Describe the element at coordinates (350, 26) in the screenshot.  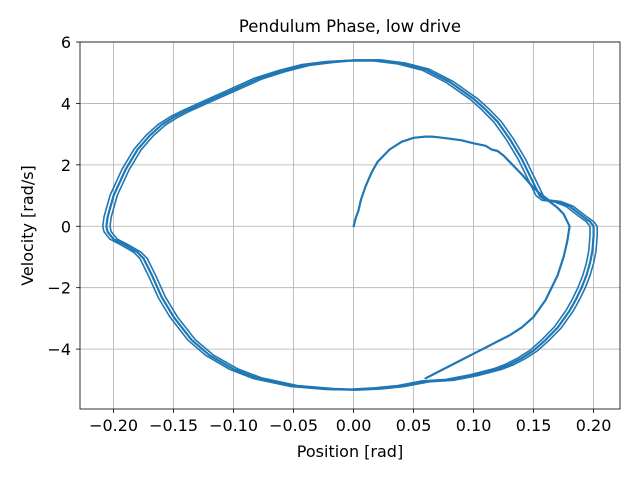
I see `chart-title: Pendulum Phase, low drive` at that location.